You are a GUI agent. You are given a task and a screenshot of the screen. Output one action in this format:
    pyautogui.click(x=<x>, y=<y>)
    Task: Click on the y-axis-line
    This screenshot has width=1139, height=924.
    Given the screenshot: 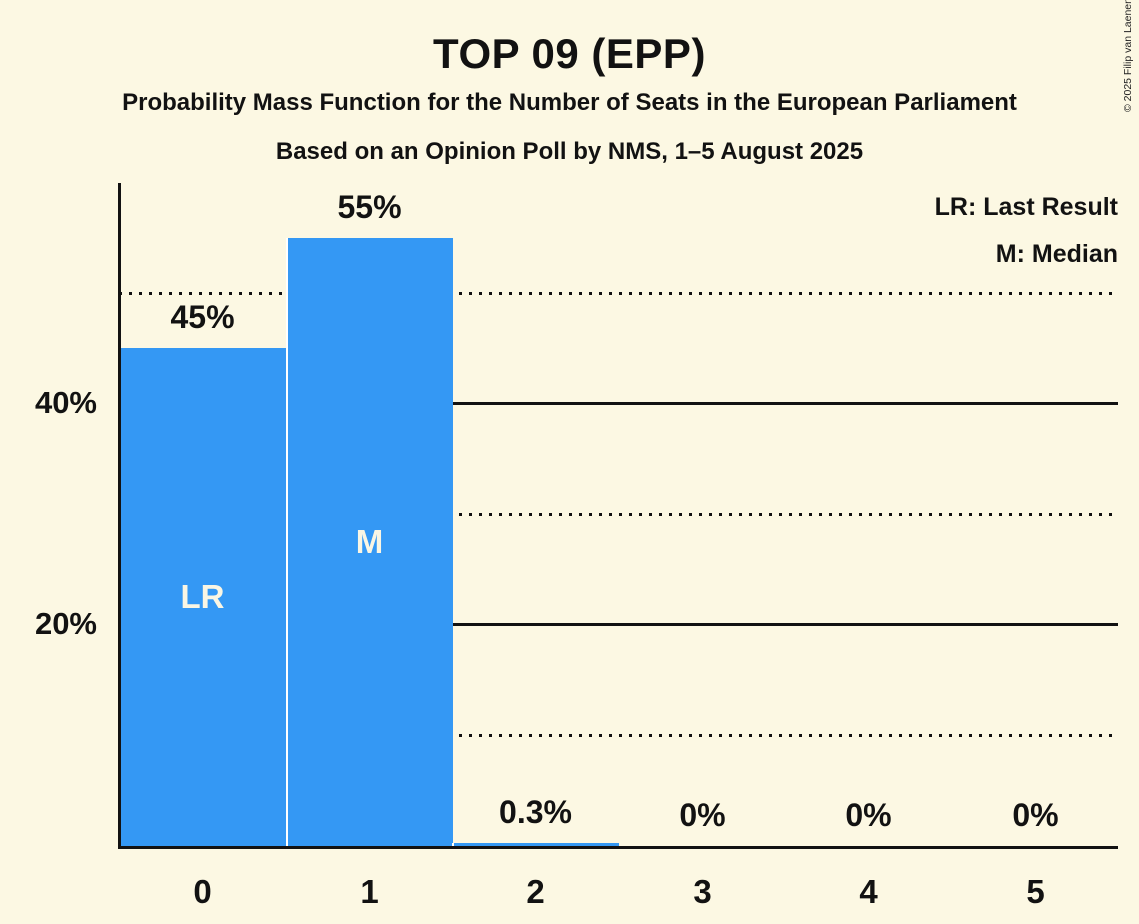 What is the action you would take?
    pyautogui.click(x=119, y=516)
    